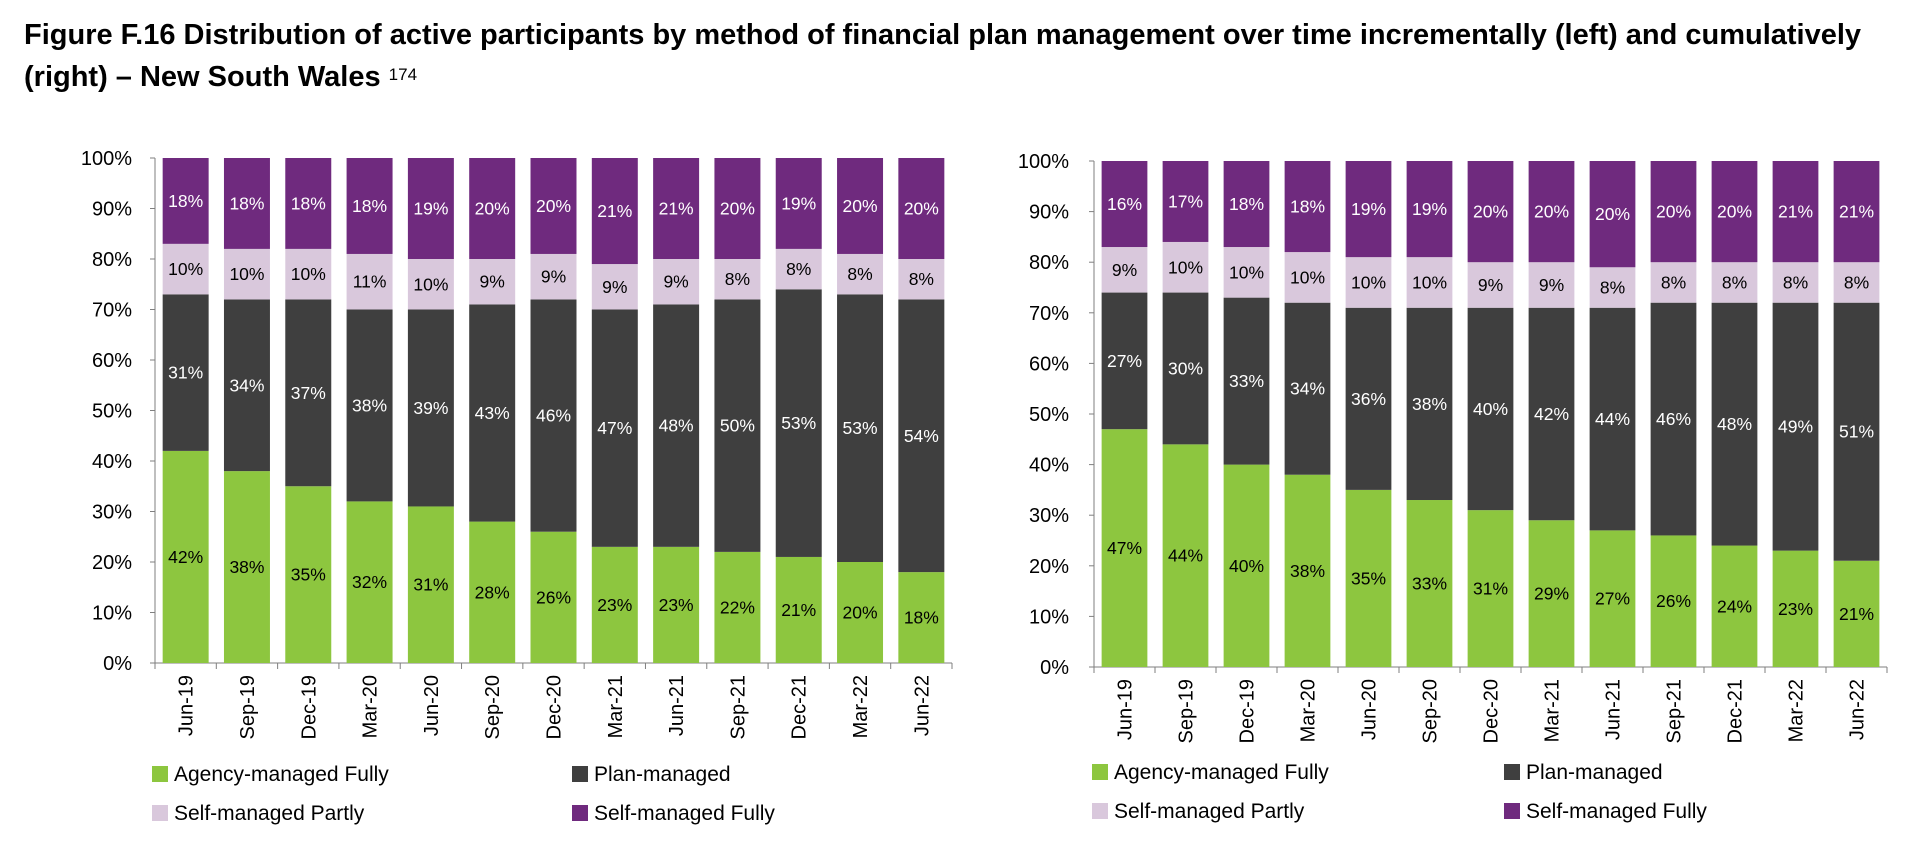 This screenshot has width=1915, height=843. I want to click on x-tick-label: Mar-22, so click(861, 706).